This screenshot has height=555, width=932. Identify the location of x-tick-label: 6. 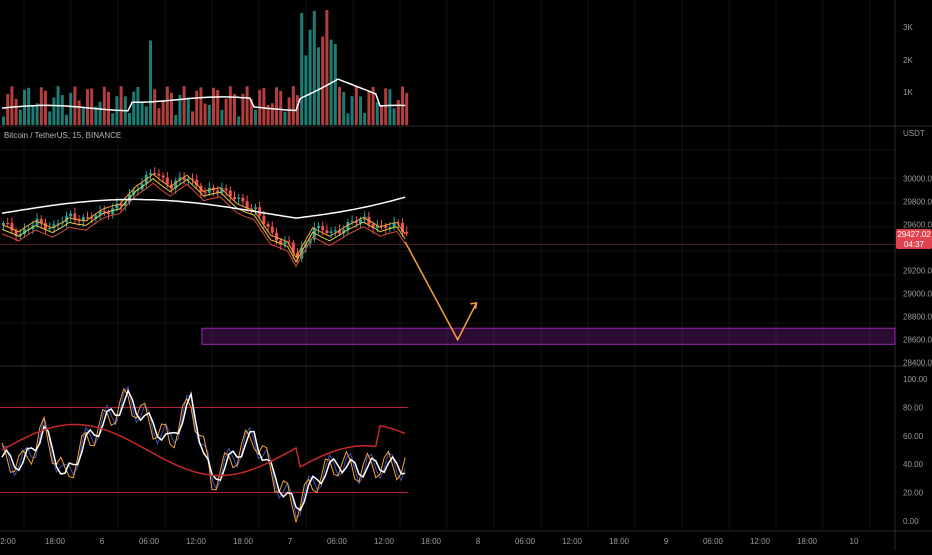
(102, 541).